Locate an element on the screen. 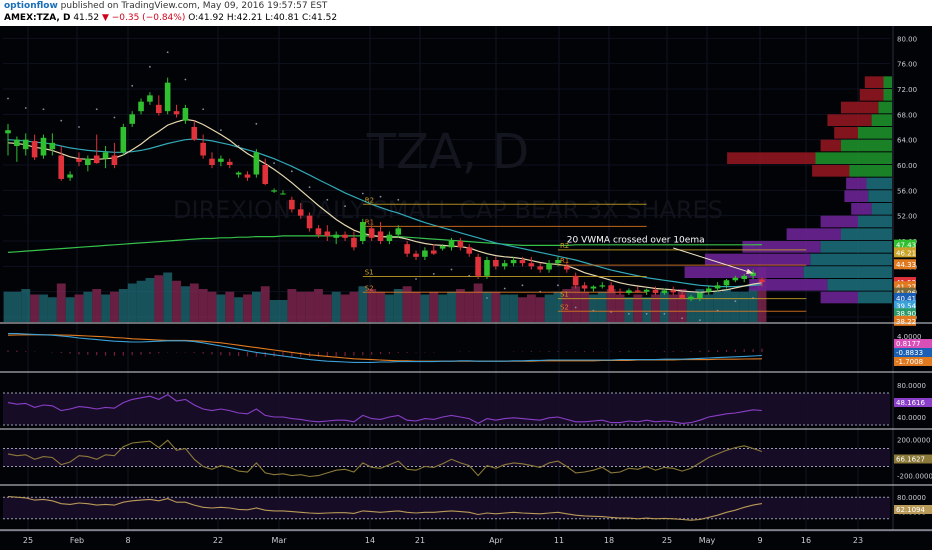 This screenshot has width=932, height=550. x-axis-tick-label: Apr is located at coordinates (496, 540).